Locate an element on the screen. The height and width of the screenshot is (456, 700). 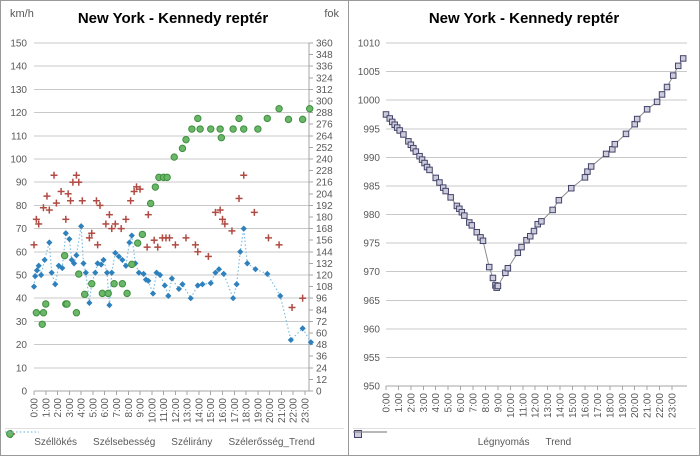
y-tick-label: 1005 is located at coordinates (369, 72).